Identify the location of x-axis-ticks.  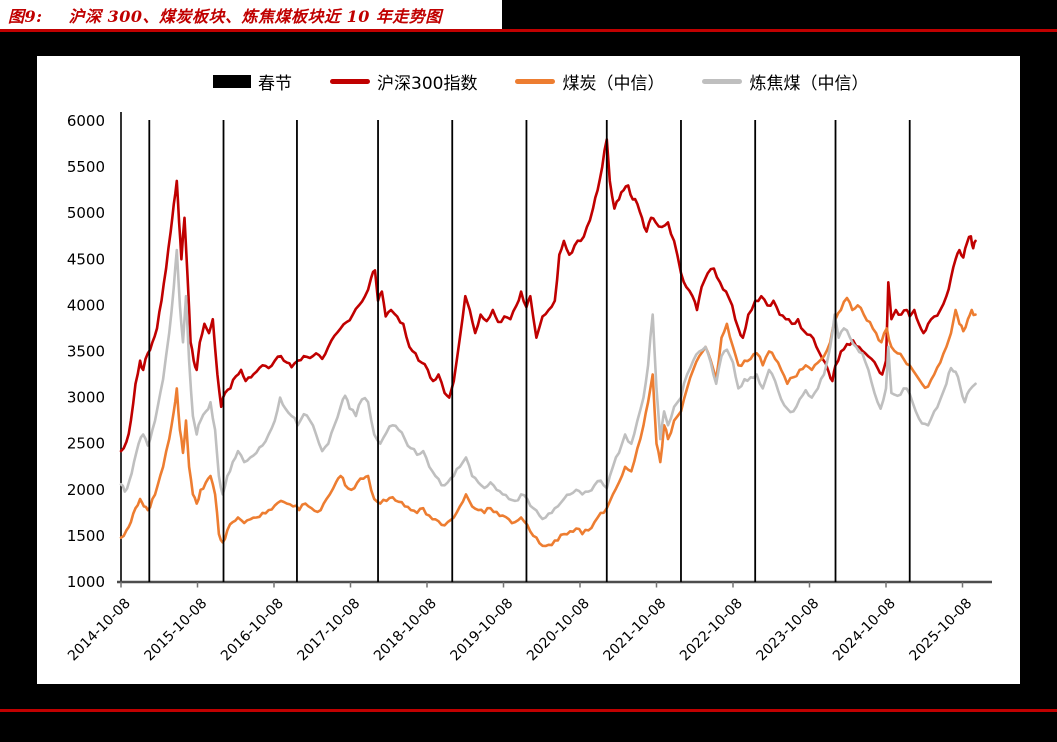
(542, 585).